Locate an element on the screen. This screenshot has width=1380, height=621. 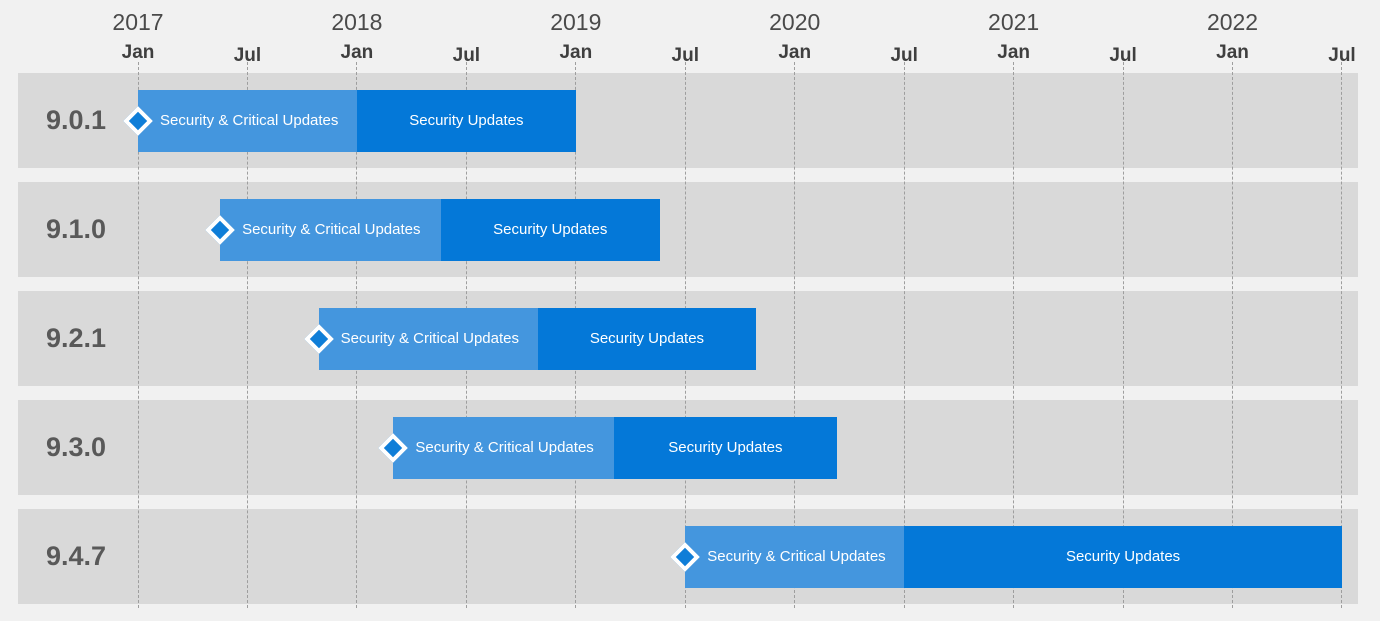
version-label: 9.3.0 is located at coordinates (76, 447).